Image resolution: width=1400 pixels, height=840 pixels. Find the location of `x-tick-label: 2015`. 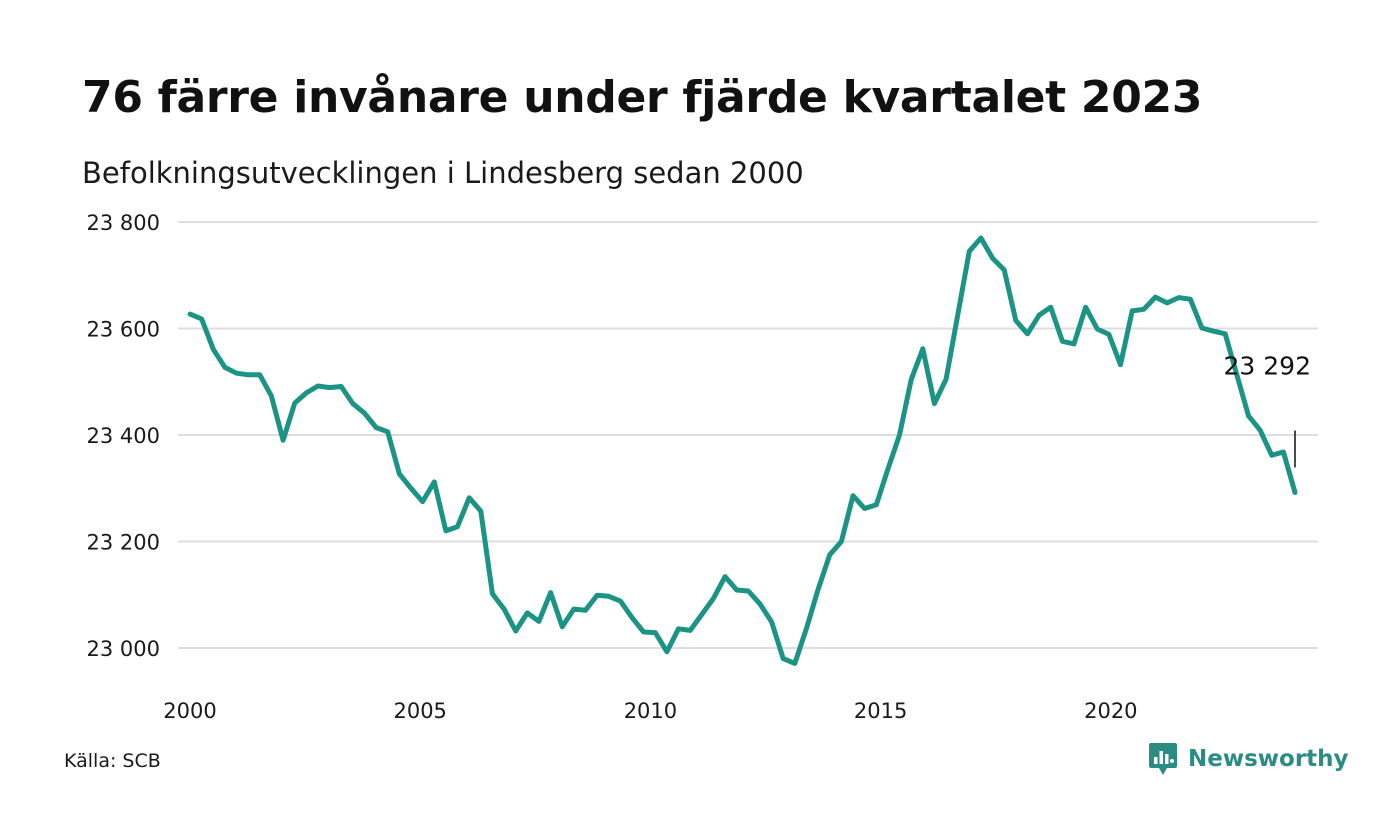

x-tick-label: 2015 is located at coordinates (880, 711).